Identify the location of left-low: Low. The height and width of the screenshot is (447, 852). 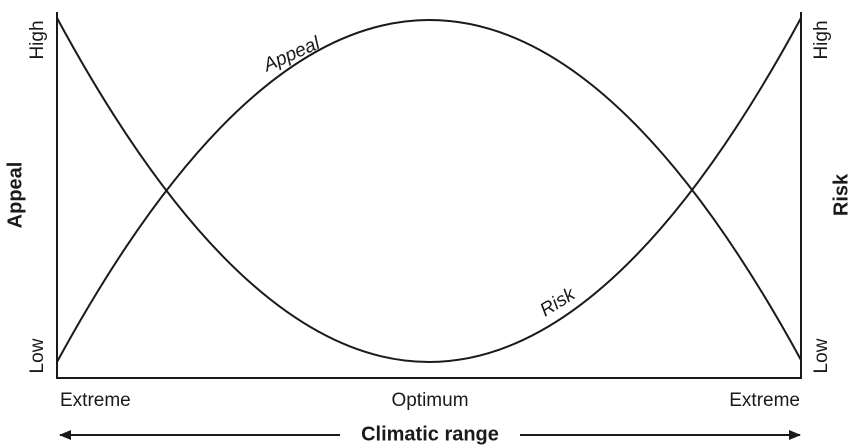
(37, 355).